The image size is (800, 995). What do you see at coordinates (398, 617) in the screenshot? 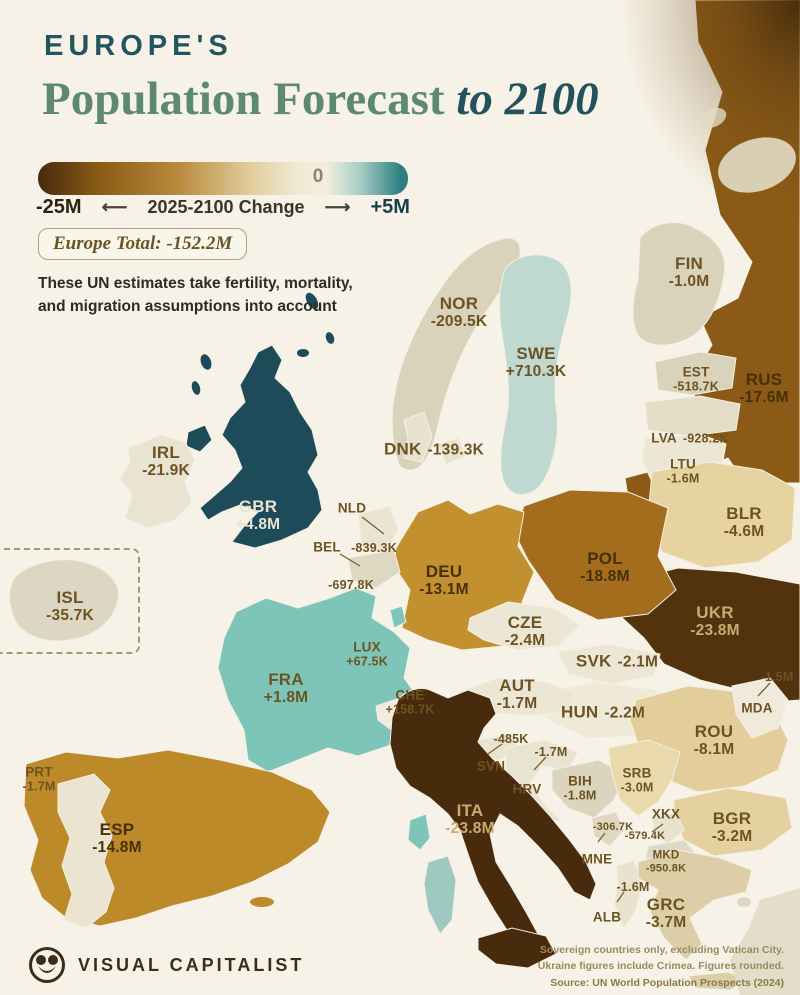
I see `country-lux-shape` at bounding box center [398, 617].